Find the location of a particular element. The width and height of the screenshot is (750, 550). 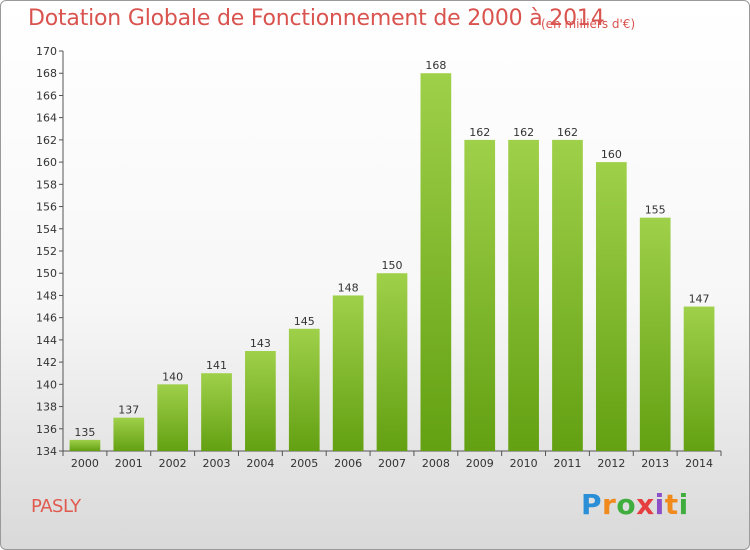

x-tick-label: 2010 is located at coordinates (524, 463).